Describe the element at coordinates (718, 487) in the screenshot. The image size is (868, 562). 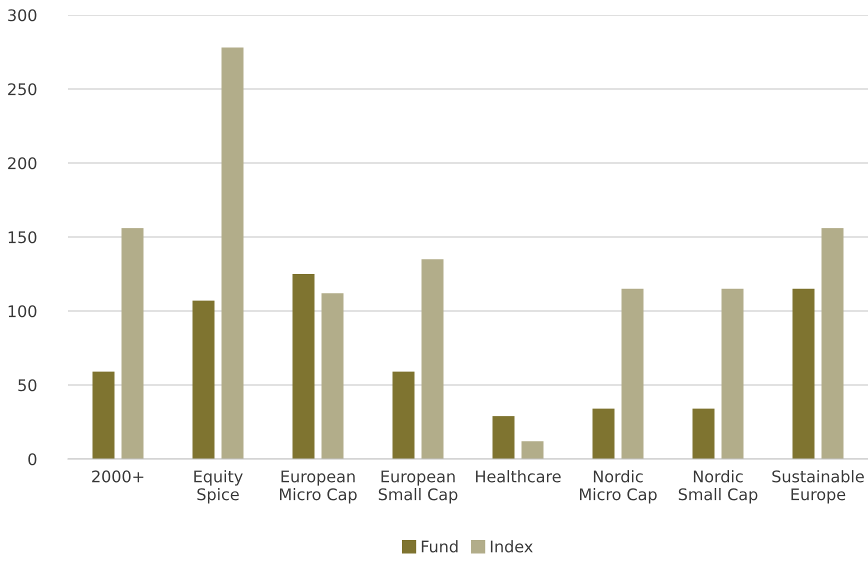
I see `x-tick-label: Nordic Small Cap` at that location.